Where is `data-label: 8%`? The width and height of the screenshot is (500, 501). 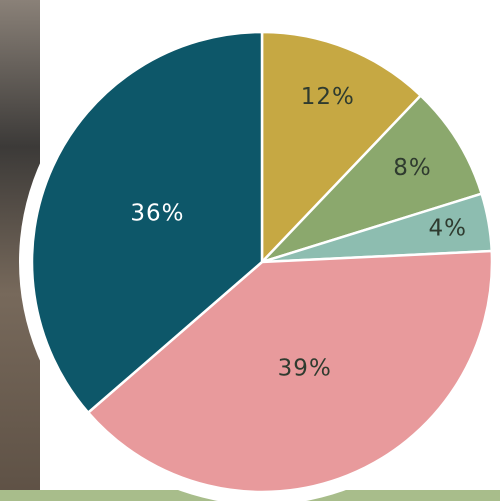
data-label: 8% is located at coordinates (412, 168).